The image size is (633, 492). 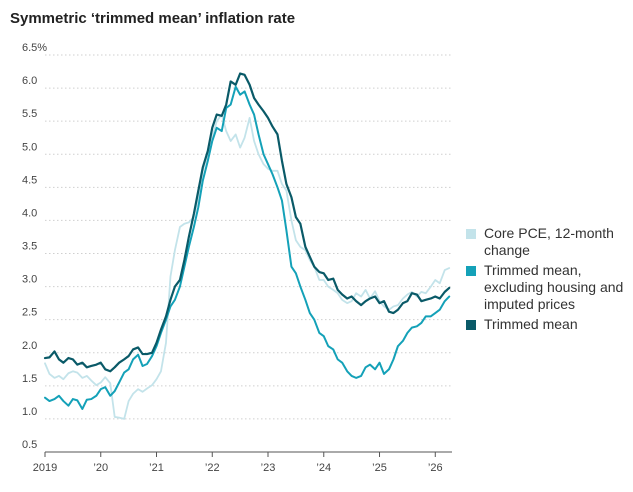 I want to click on x-tick-label: ’22, so click(x=212, y=468).